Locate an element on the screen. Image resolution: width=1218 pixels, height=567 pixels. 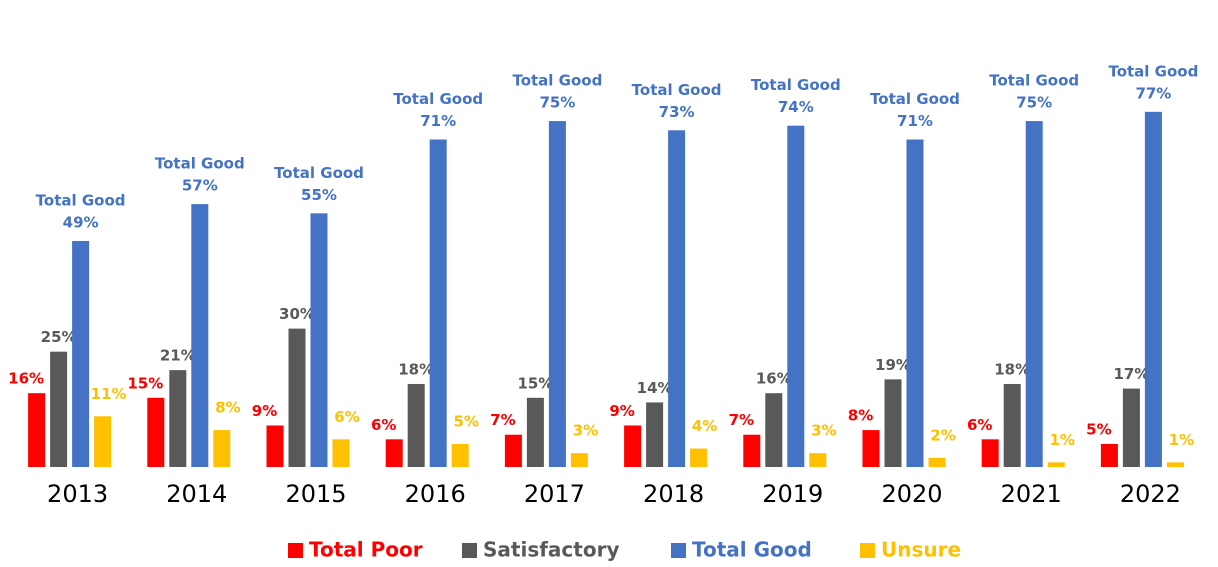
x-tick-label: 2013 is located at coordinates (77, 494).